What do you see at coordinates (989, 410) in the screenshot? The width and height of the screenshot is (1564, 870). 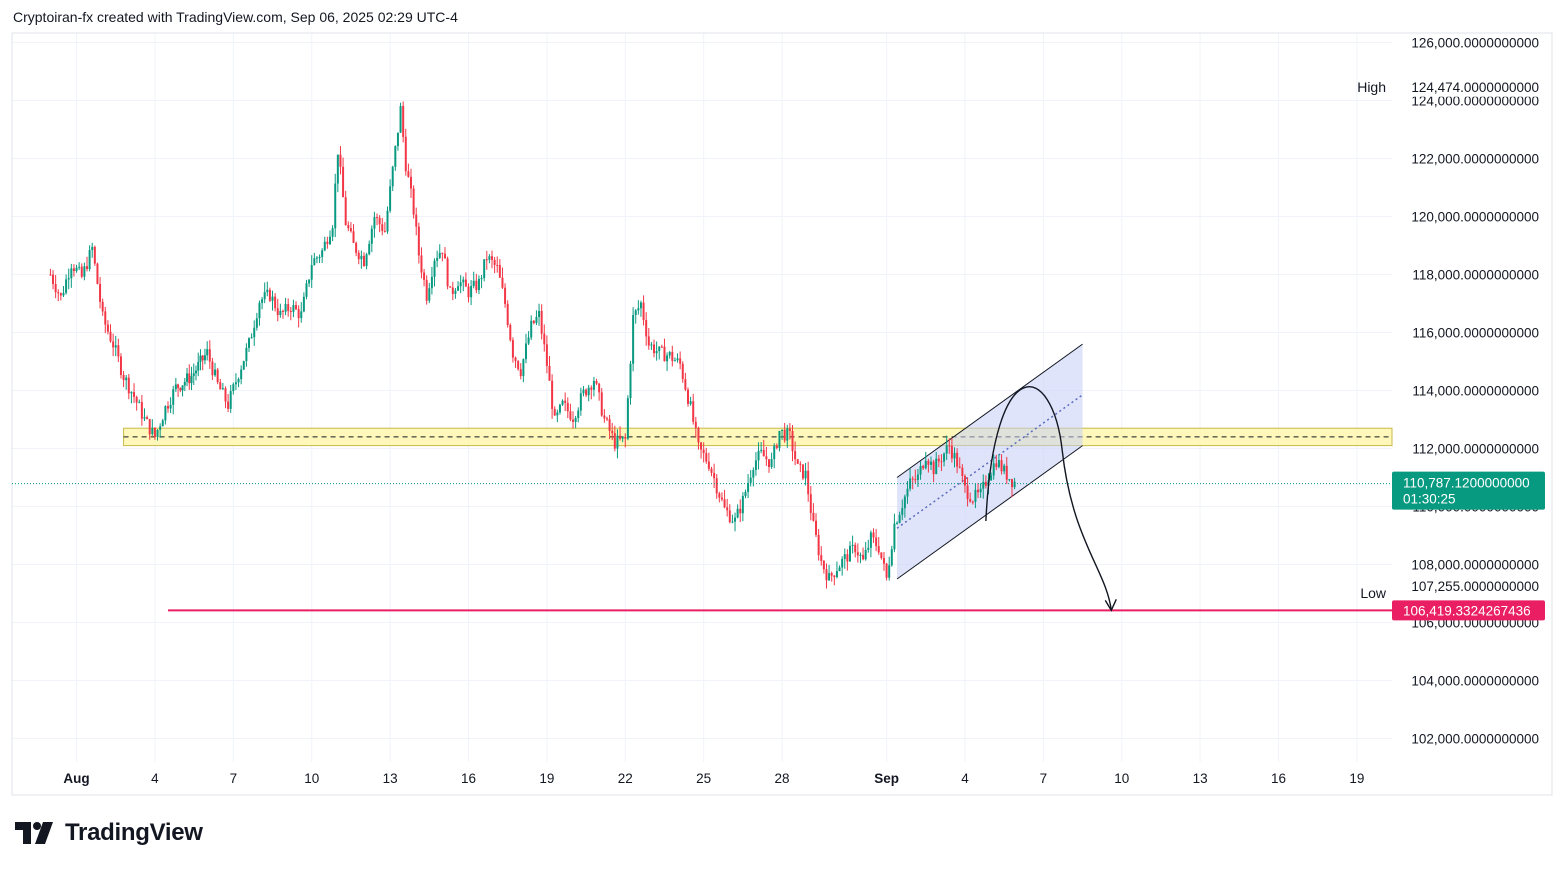 I see `channel-upper-line` at bounding box center [989, 410].